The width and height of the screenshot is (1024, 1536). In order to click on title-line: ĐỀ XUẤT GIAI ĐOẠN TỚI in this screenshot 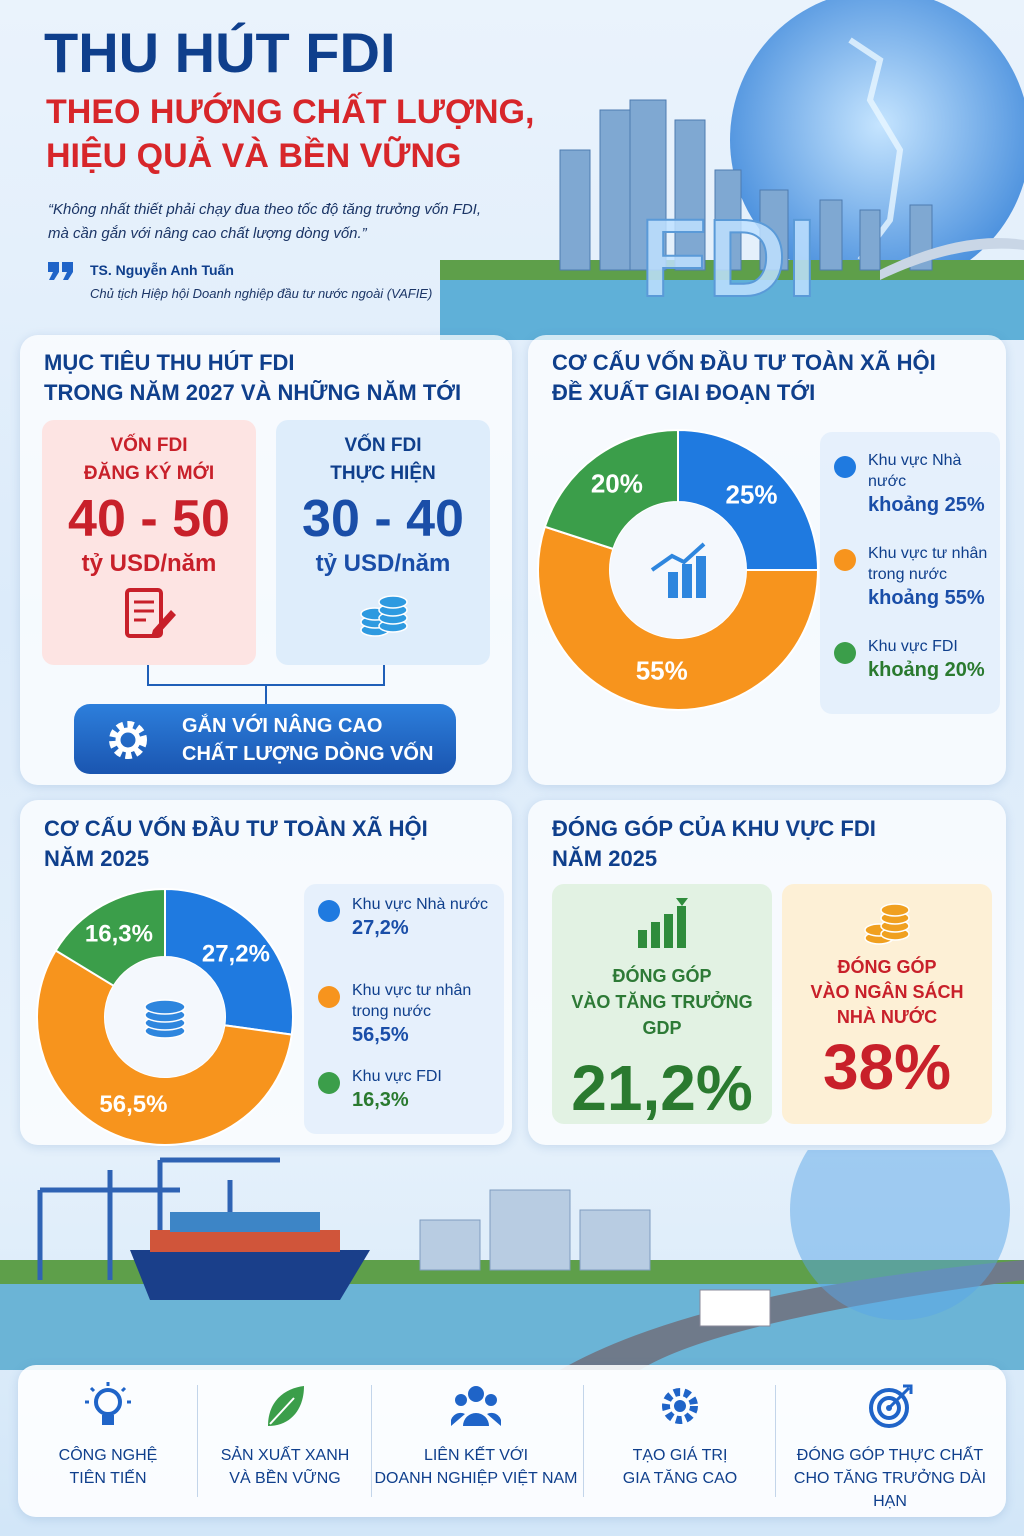, I will do `click(684, 392)`.